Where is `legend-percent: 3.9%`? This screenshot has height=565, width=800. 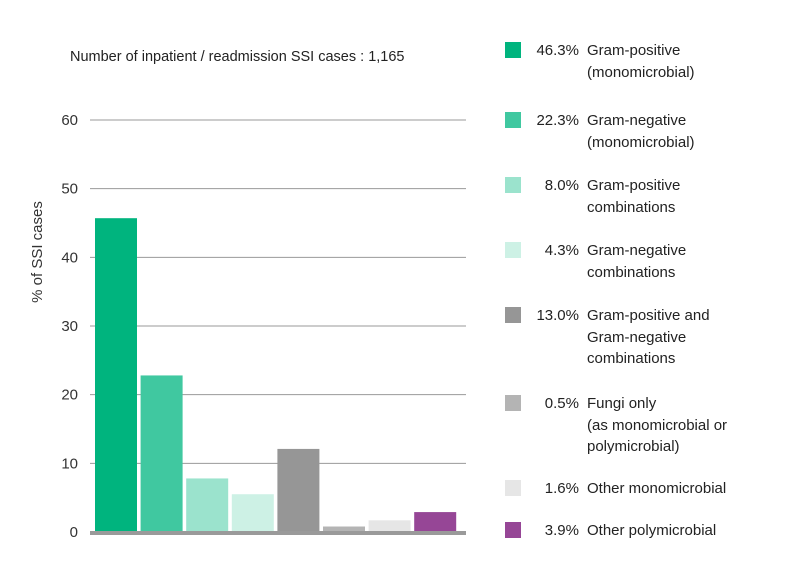
legend-percent: 3.9% is located at coordinates (561, 530).